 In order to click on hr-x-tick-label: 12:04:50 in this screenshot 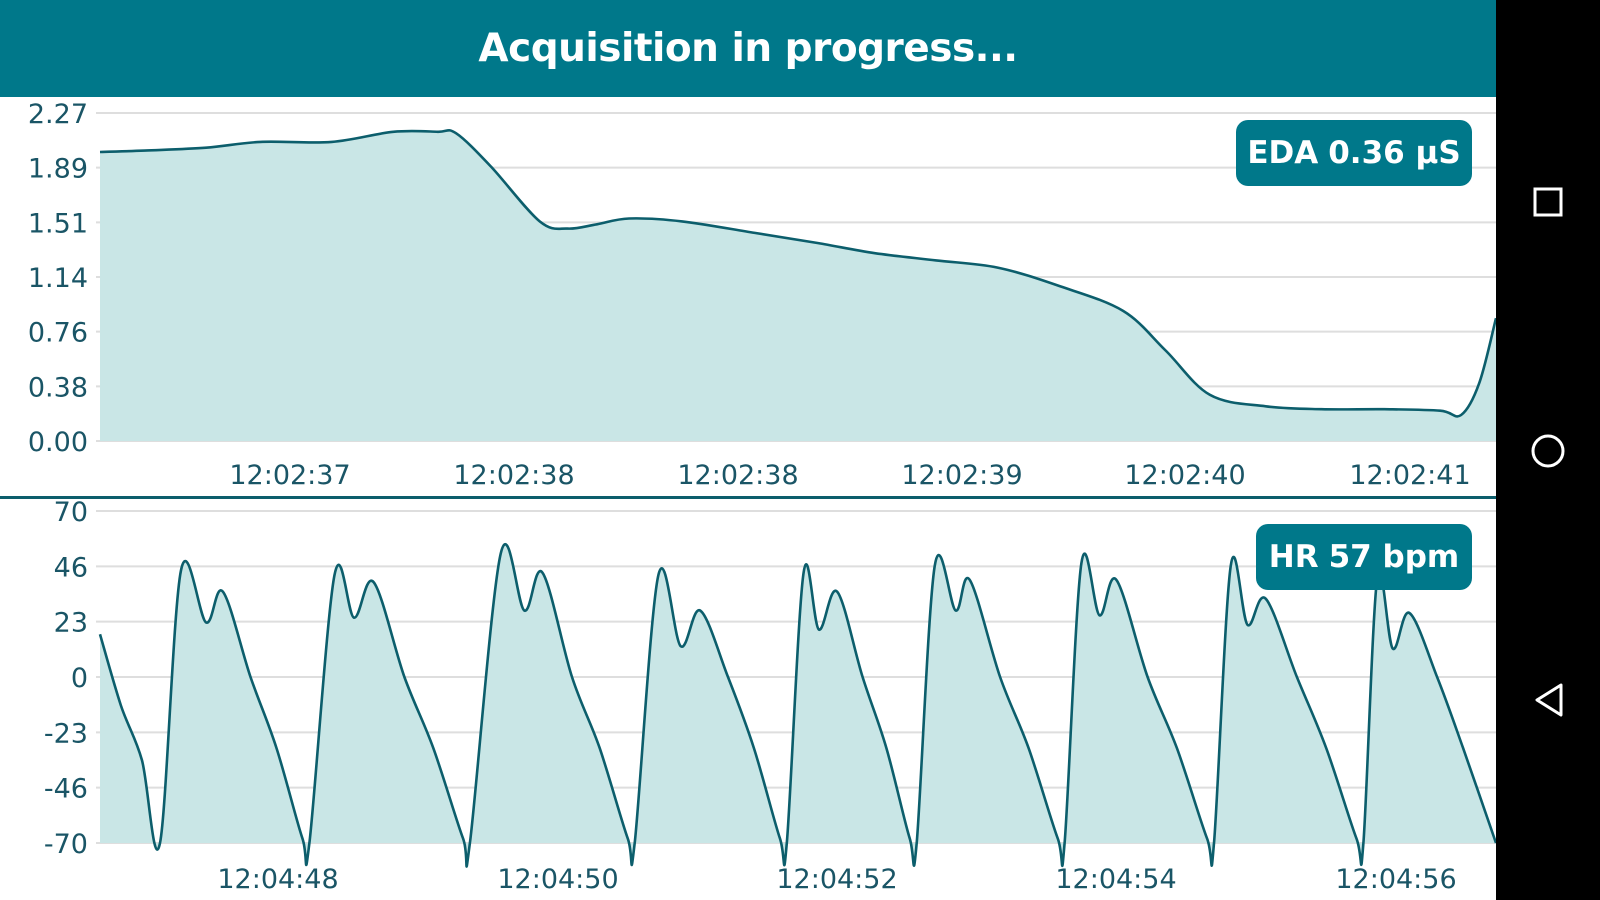, I will do `click(557, 879)`.